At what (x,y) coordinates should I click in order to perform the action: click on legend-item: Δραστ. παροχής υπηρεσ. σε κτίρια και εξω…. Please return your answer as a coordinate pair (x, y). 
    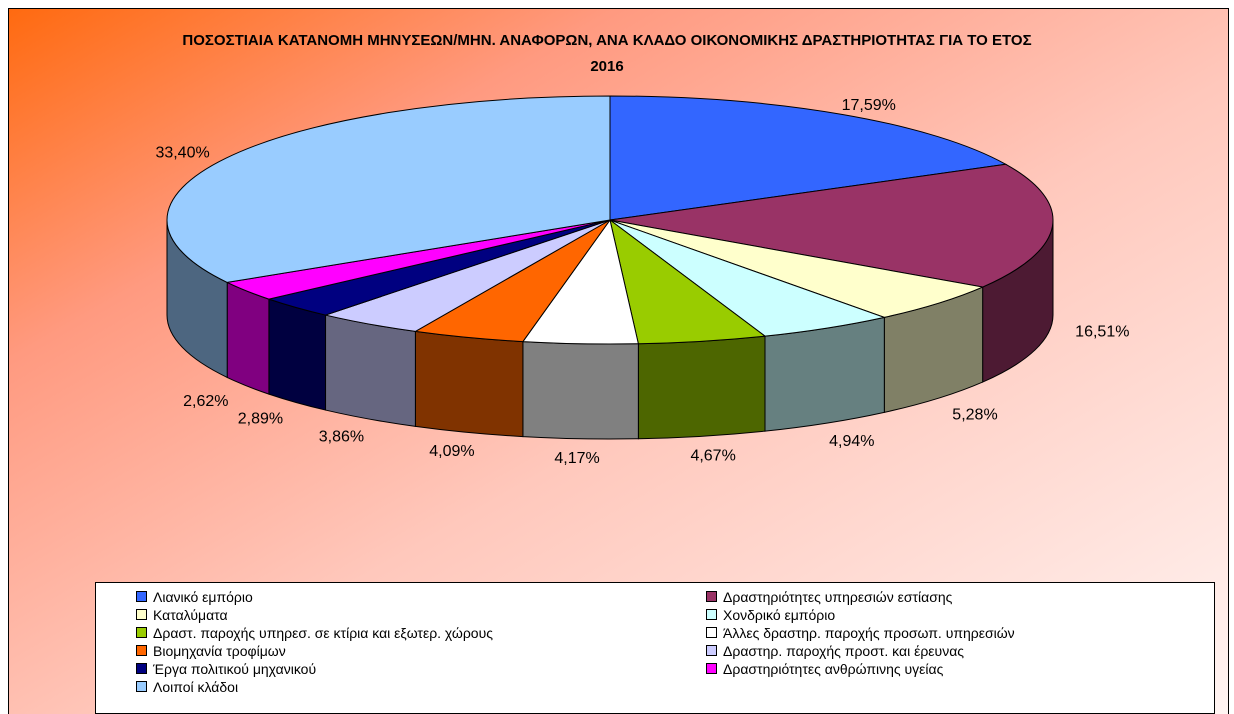
    Looking at the image, I should click on (314, 633).